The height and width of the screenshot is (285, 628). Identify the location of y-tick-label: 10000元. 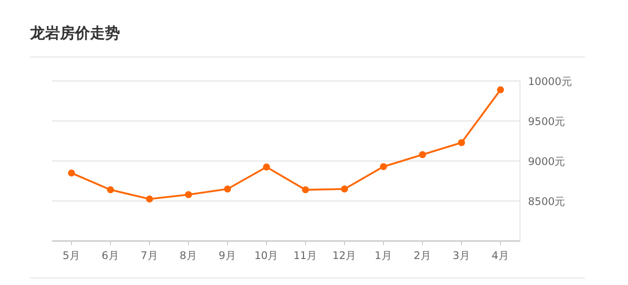
(550, 82).